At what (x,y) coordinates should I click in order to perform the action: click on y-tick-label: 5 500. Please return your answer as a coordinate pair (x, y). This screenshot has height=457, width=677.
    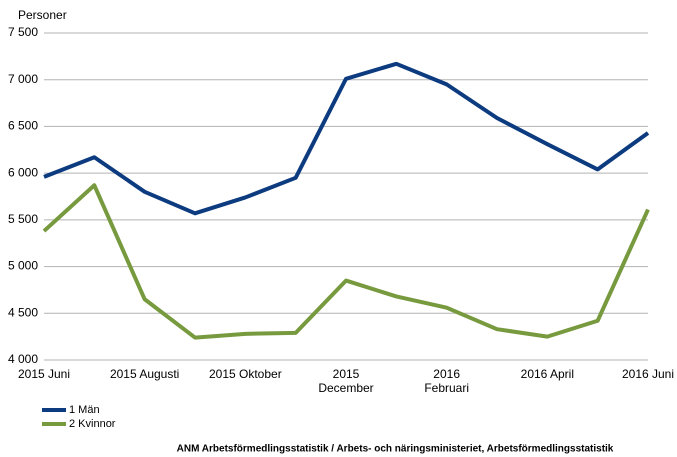
    Looking at the image, I should click on (23, 219).